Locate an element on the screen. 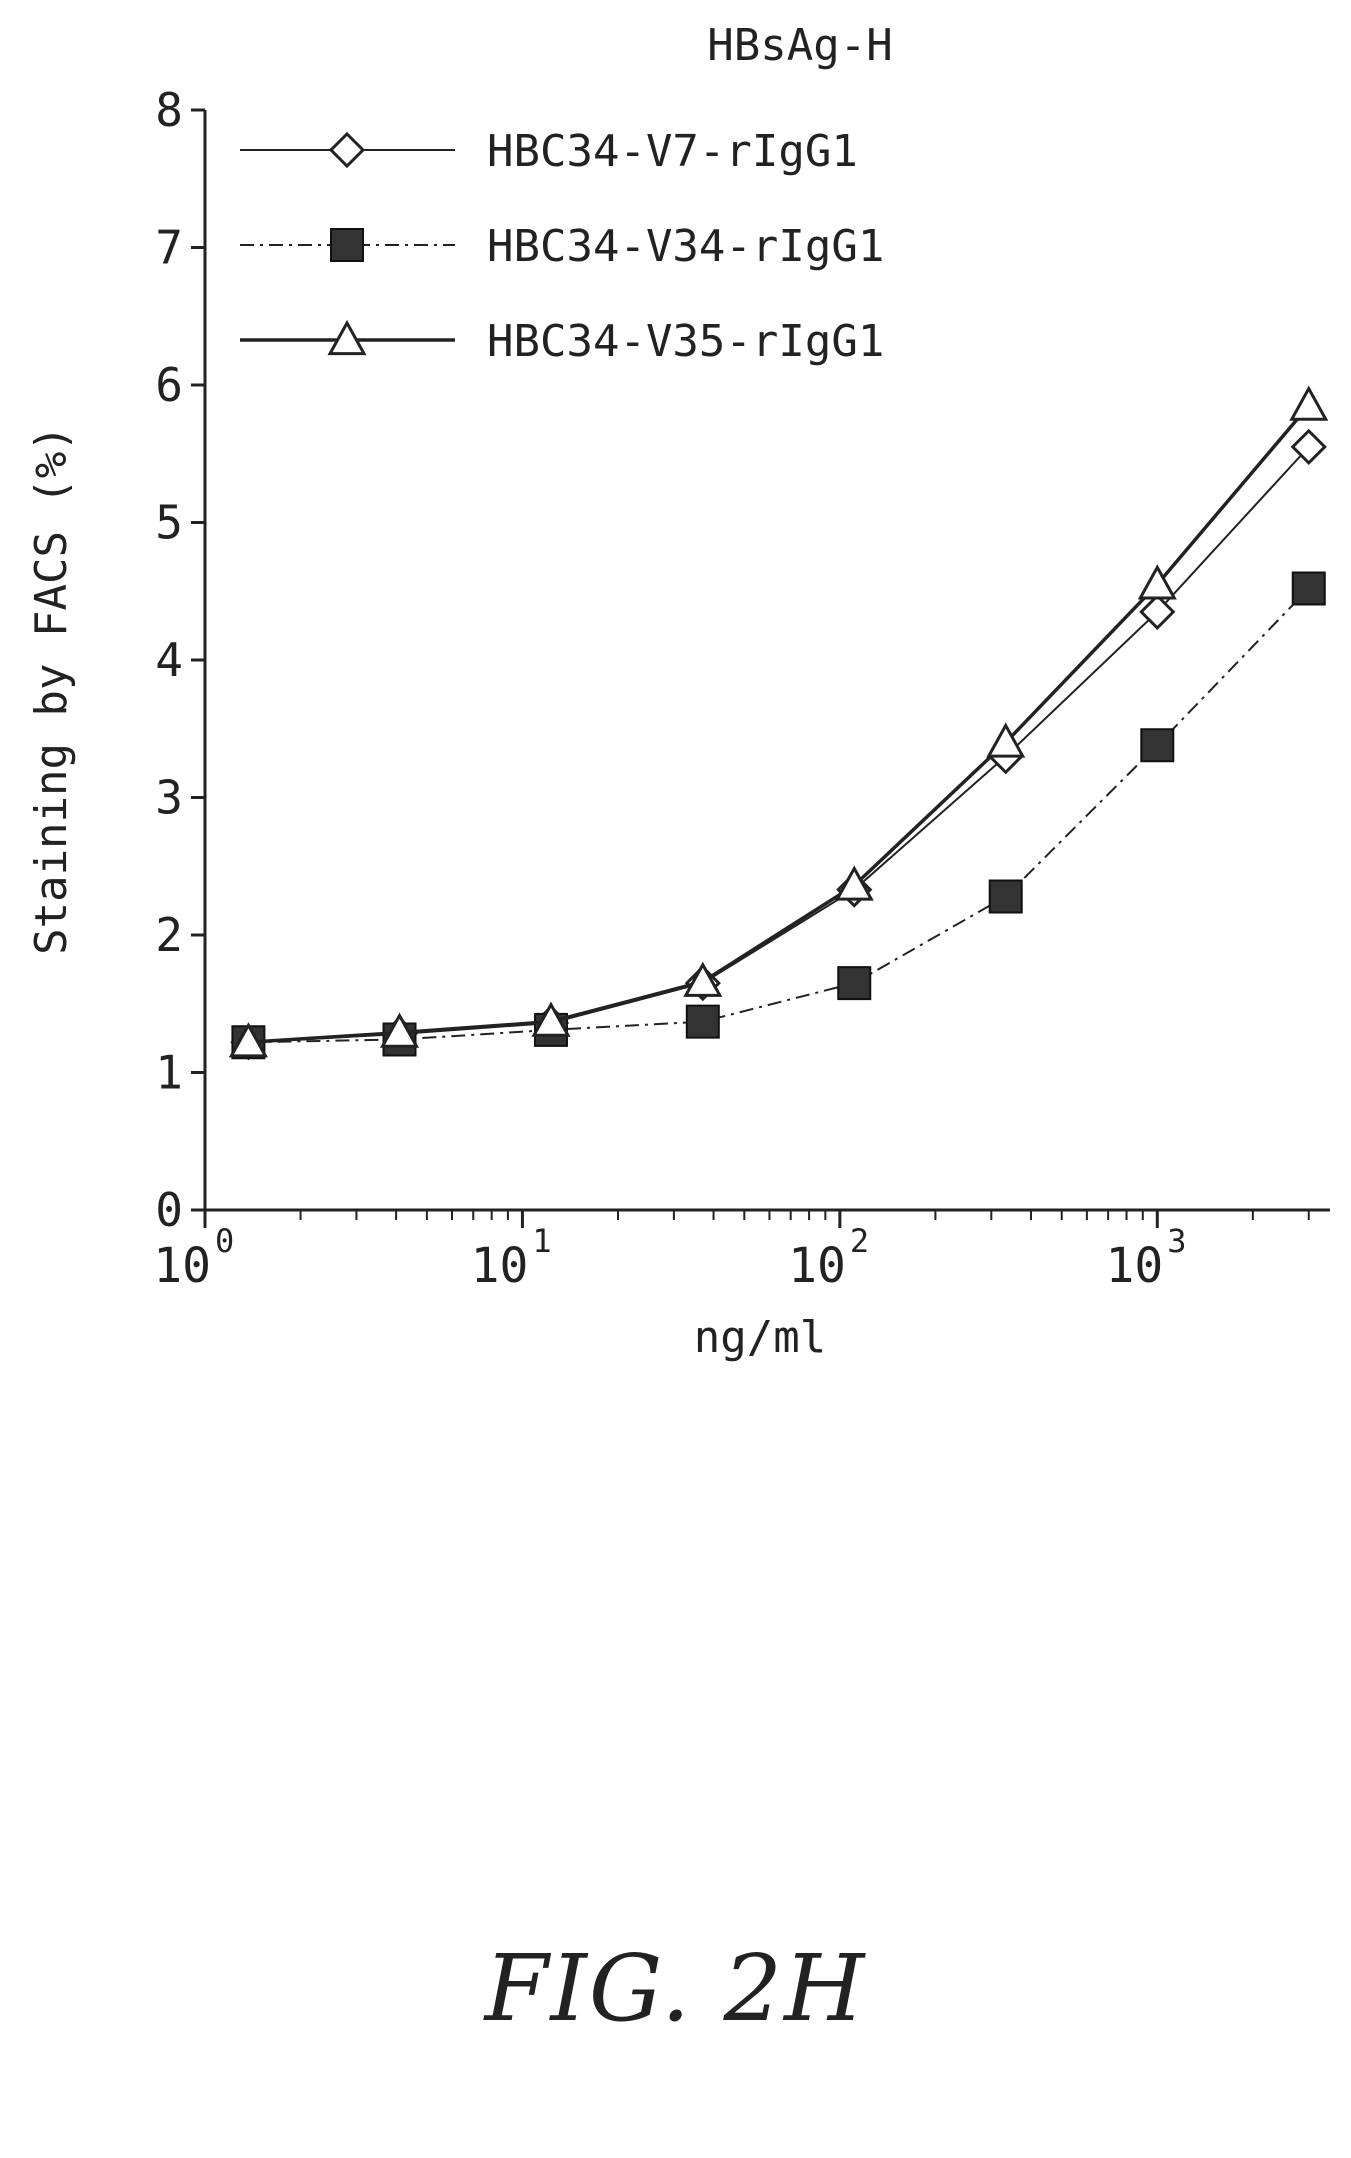  figure-caption: FIG. 2H is located at coordinates (675, 1988).